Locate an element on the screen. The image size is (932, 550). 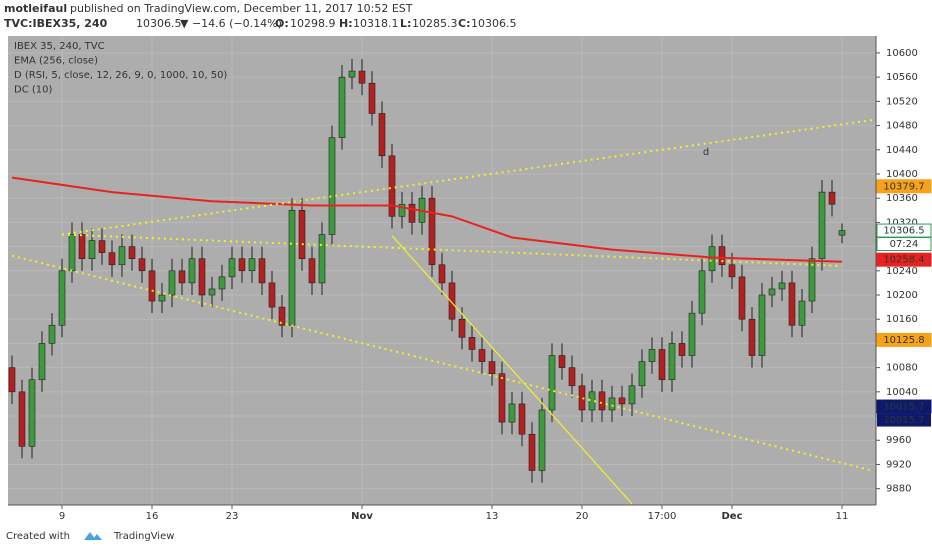
y-tick-label: 10480 is located at coordinates (902, 126).